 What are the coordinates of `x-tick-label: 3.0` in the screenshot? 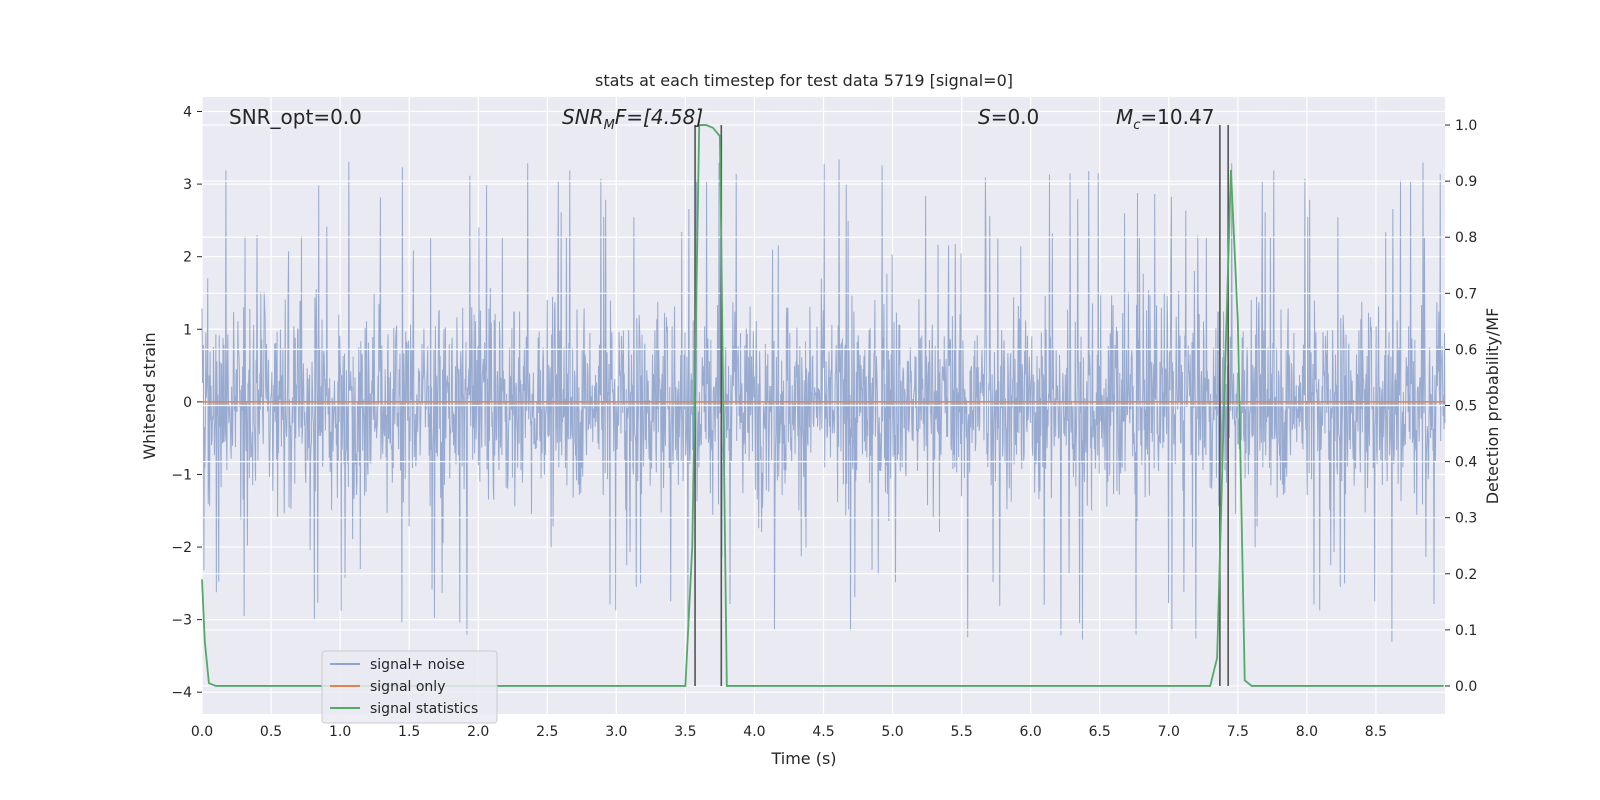 It's located at (616, 732).